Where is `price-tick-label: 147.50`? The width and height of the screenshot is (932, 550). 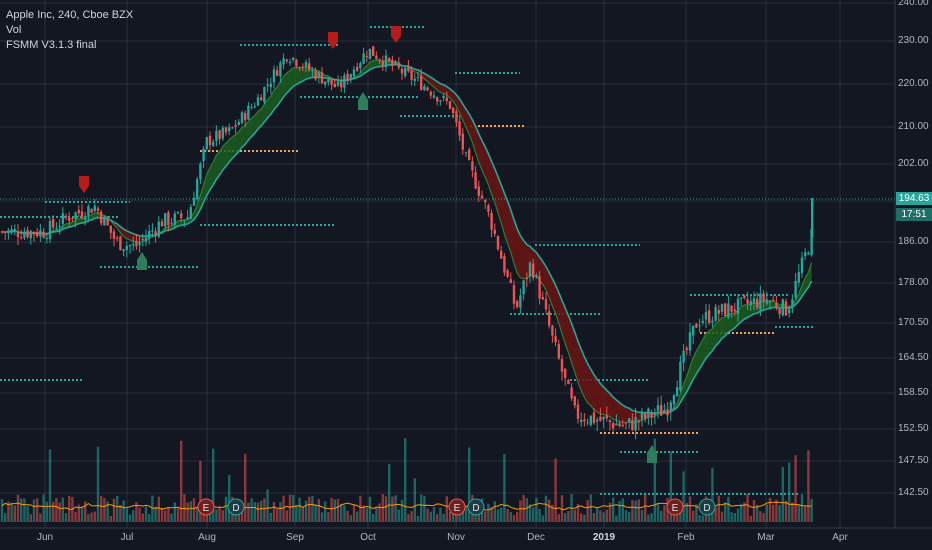
price-tick-label: 147.50 is located at coordinates (913, 460).